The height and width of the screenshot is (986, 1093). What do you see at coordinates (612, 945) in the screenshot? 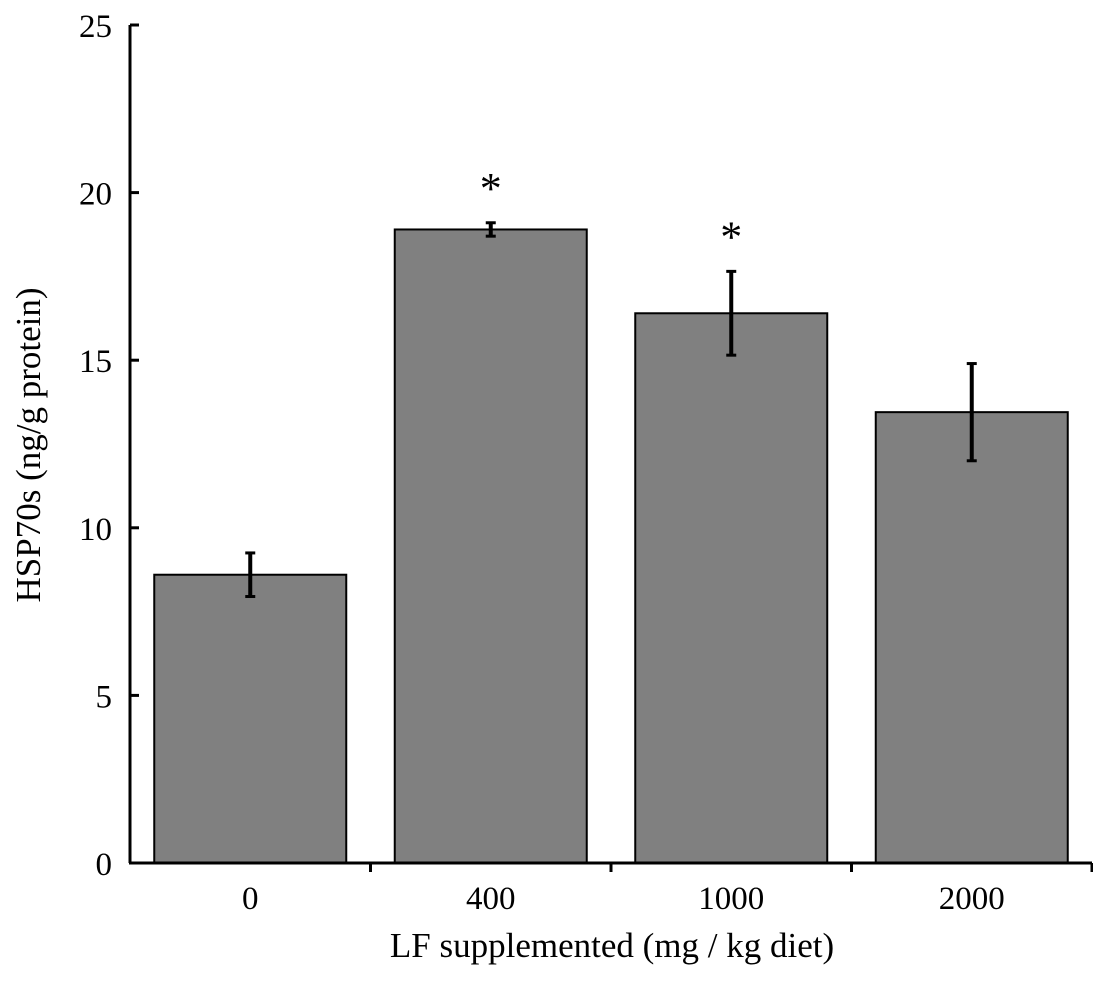
I see `x-axis-title: LF supplemented (mg / kg diet)` at bounding box center [612, 945].